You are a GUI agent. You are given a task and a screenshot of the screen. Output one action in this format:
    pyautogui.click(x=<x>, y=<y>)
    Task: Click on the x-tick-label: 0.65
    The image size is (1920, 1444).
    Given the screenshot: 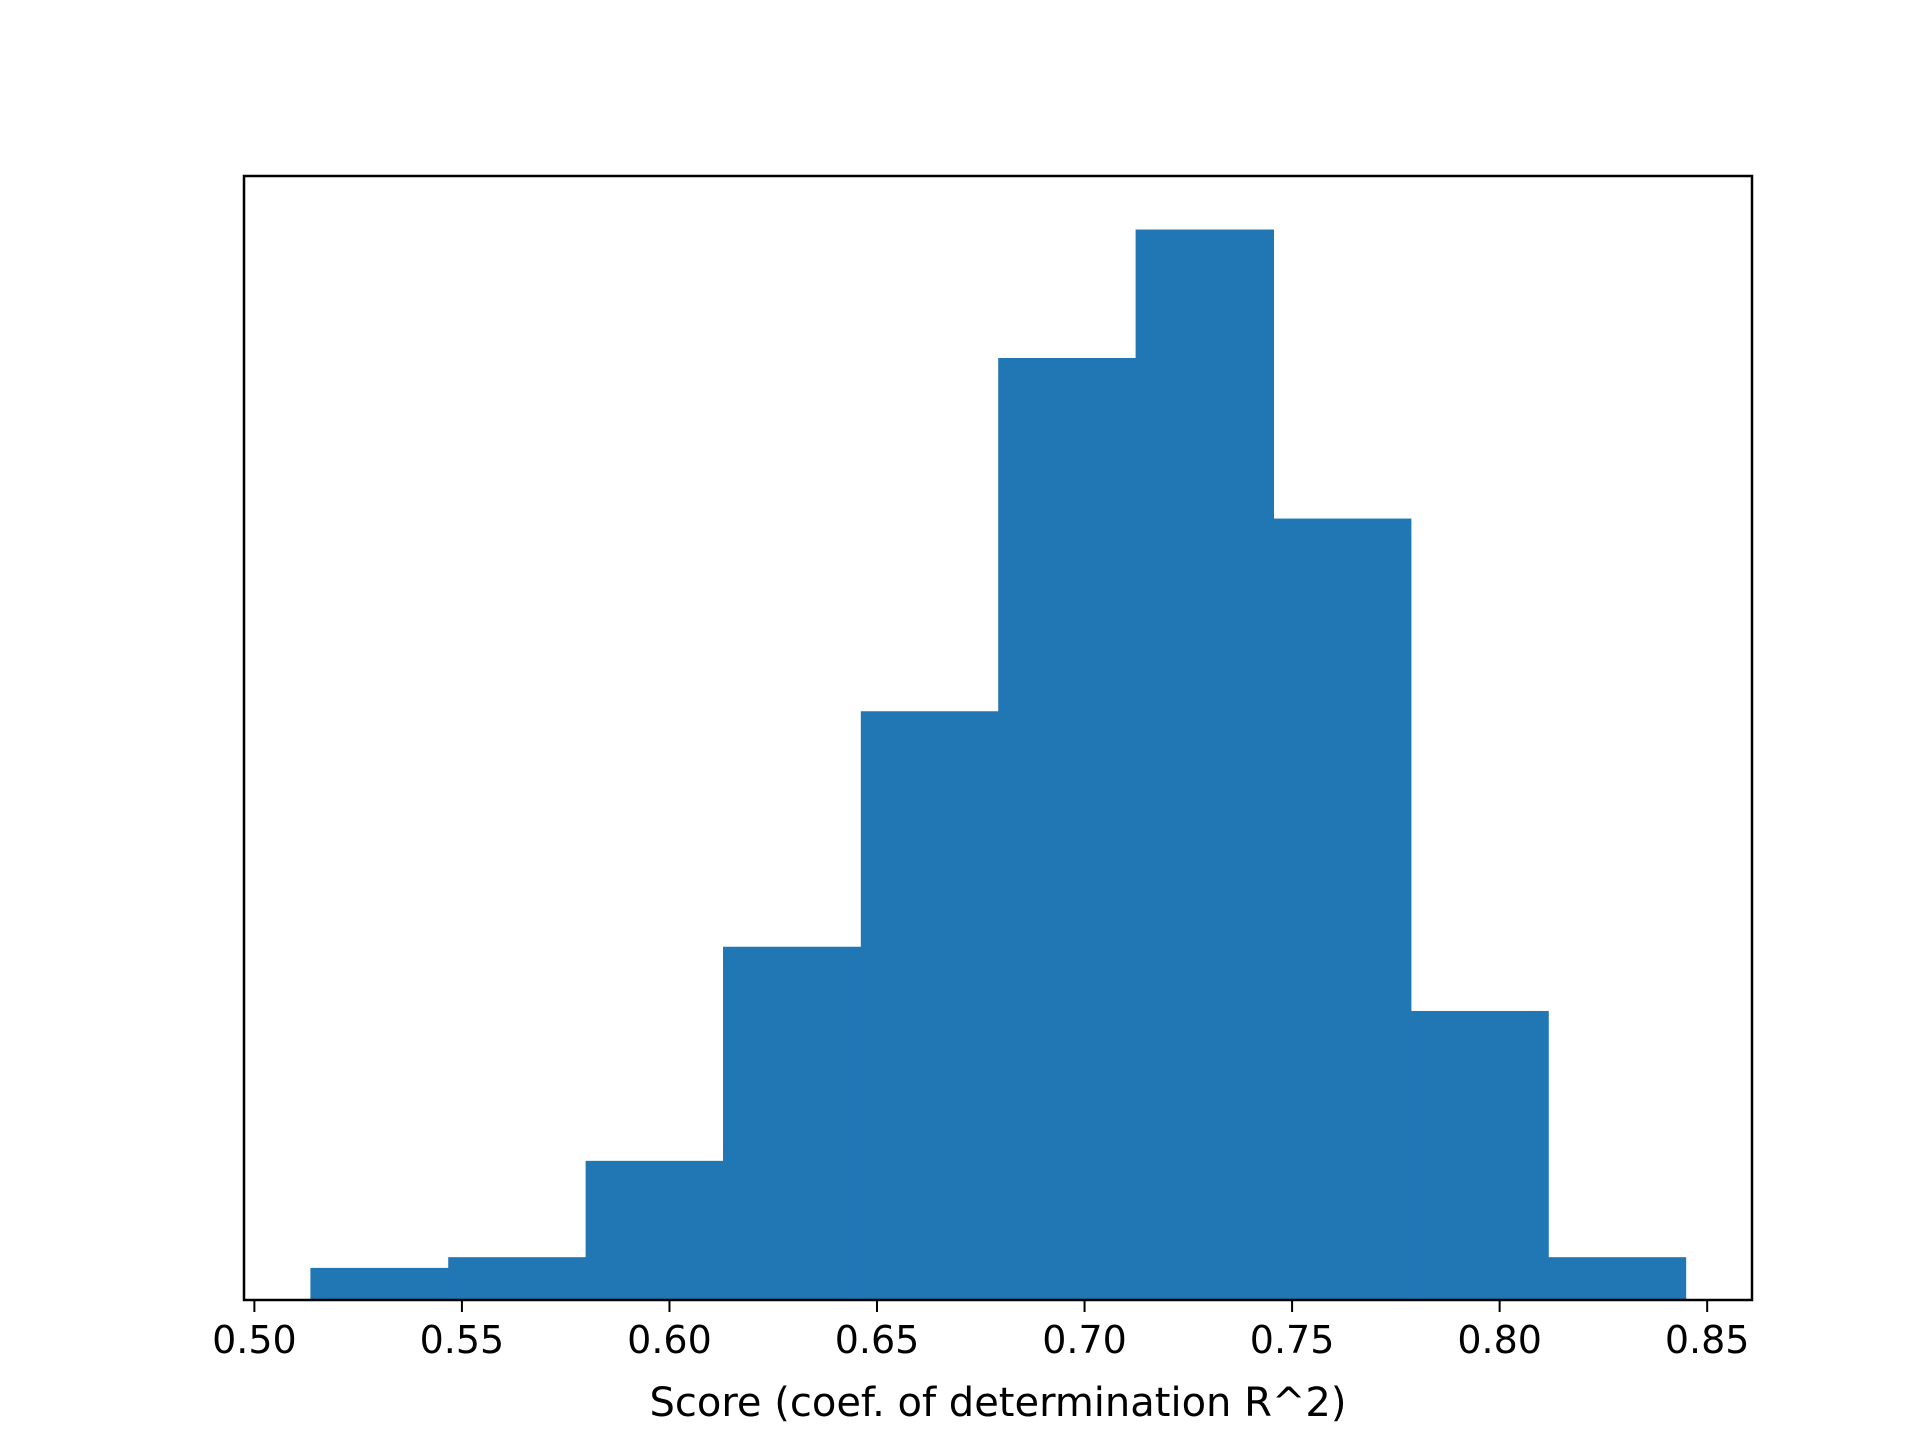 What is the action you would take?
    pyautogui.click(x=877, y=1340)
    